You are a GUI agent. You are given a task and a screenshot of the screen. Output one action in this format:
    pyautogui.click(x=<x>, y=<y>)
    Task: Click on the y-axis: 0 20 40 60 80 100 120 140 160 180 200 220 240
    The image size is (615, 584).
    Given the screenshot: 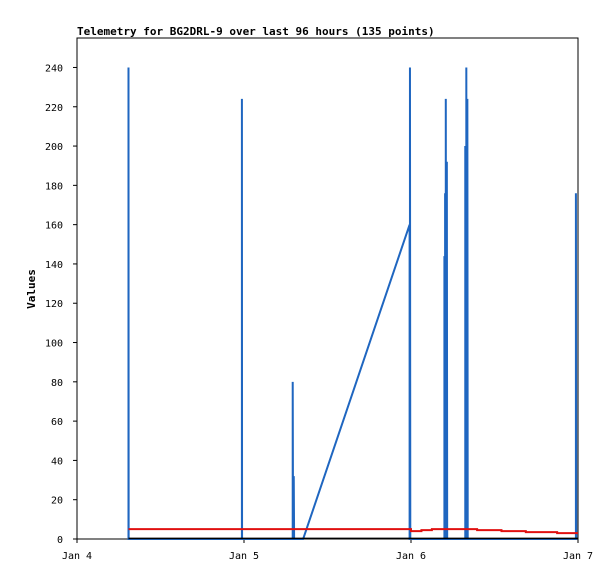 What is the action you would take?
    pyautogui.click(x=61, y=304)
    